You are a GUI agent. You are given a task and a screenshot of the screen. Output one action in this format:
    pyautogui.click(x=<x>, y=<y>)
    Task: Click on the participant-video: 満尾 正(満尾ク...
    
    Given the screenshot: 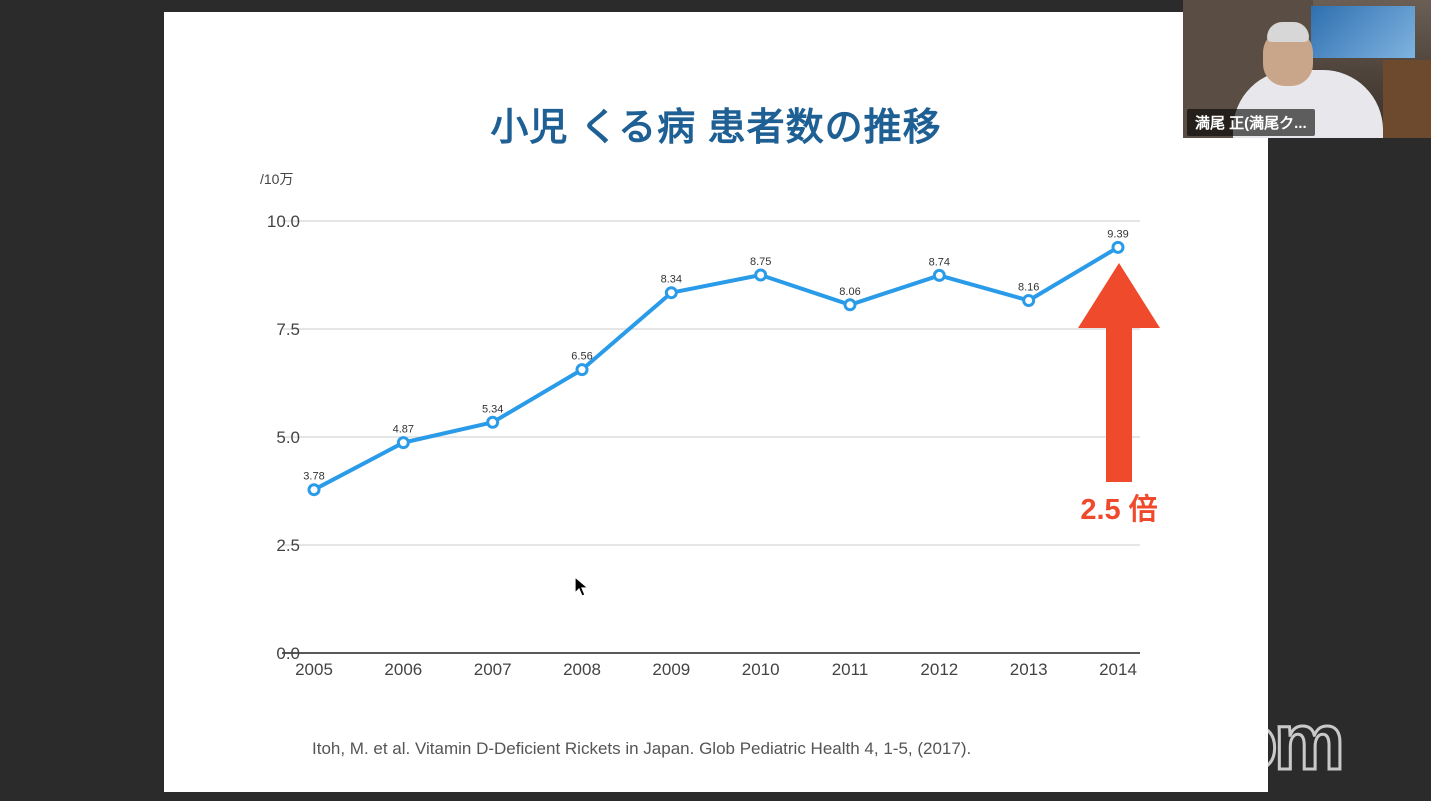 What is the action you would take?
    pyautogui.click(x=1307, y=69)
    